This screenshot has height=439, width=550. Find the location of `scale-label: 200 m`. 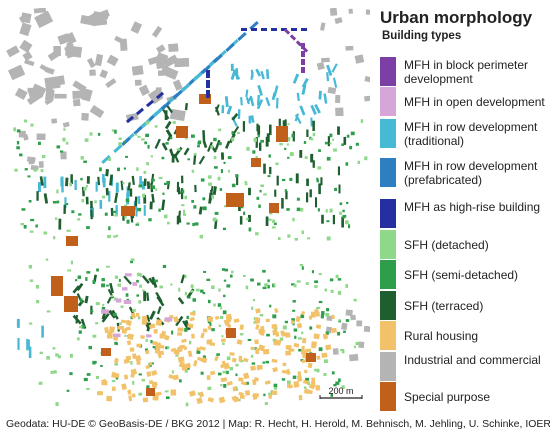

scale-label: 200 m is located at coordinates (340, 391).